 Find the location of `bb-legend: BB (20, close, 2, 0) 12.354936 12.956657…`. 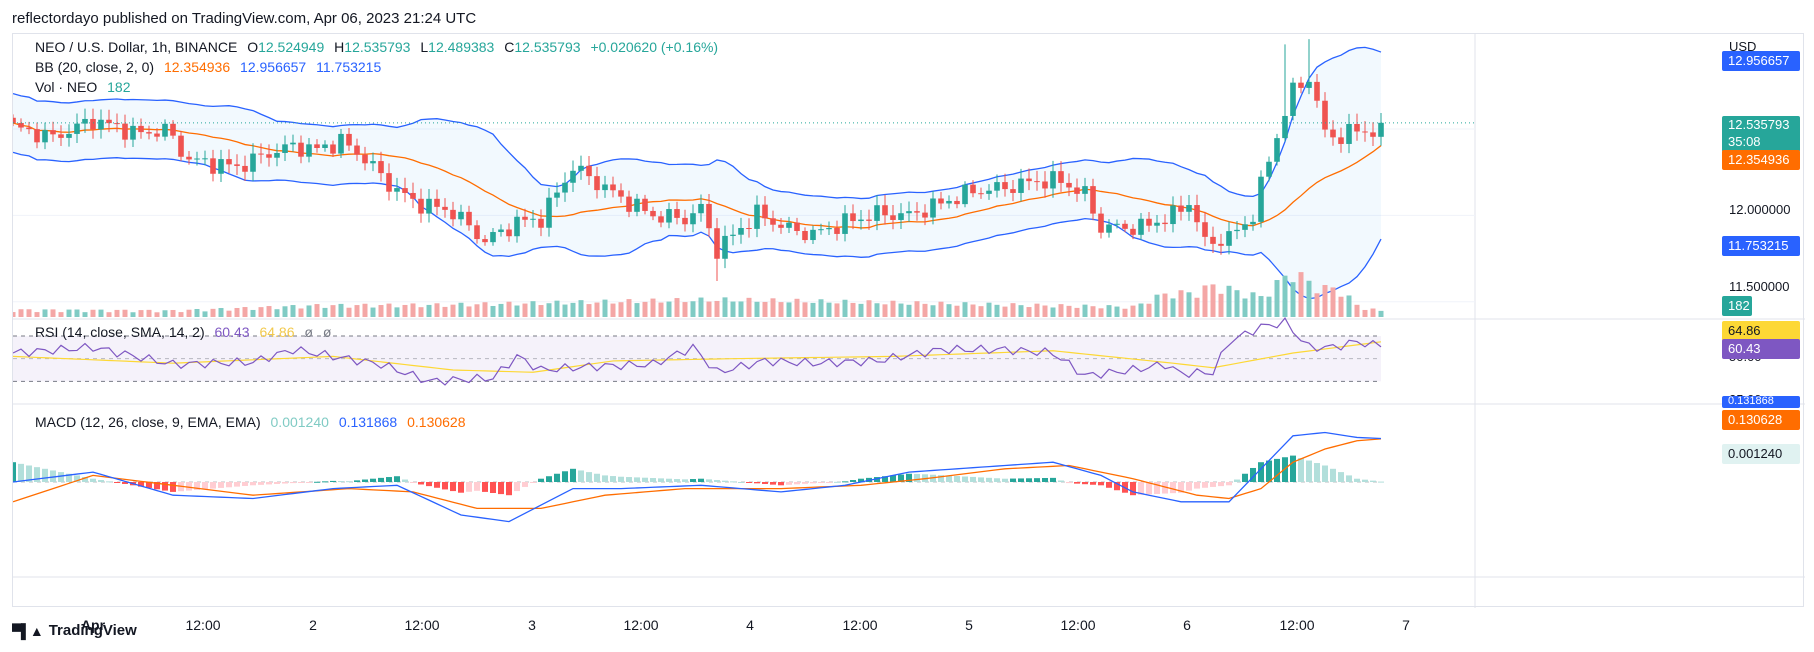

bb-legend: BB (20, close, 2, 0) 12.354936 12.956657… is located at coordinates (211, 67).